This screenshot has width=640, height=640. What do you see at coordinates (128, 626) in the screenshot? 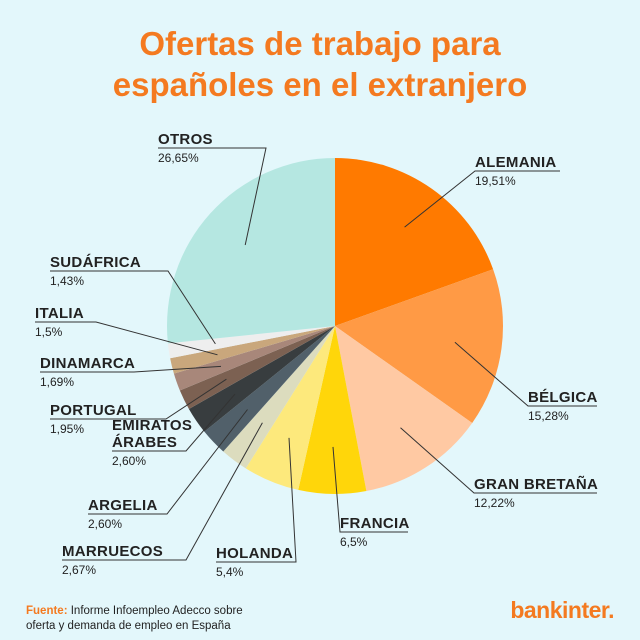
I see `source-text-2: oferta y demanda de empleo en España` at bounding box center [128, 626].